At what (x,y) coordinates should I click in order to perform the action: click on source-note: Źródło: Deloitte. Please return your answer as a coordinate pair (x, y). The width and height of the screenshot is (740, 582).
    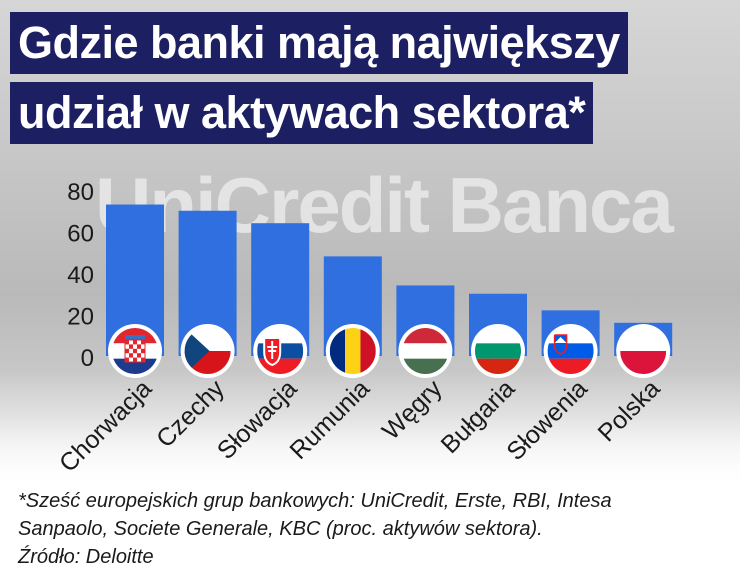
    Looking at the image, I should click on (86, 557).